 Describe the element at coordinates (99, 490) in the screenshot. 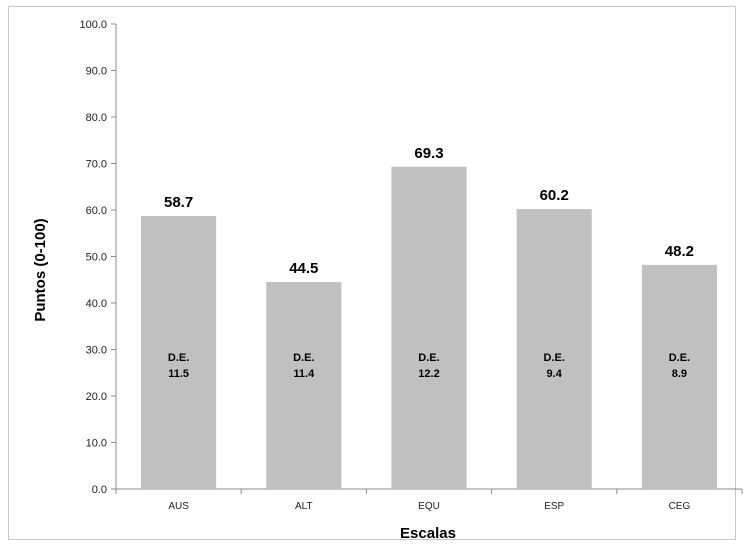

I see `y-tick-label: 0.0` at that location.